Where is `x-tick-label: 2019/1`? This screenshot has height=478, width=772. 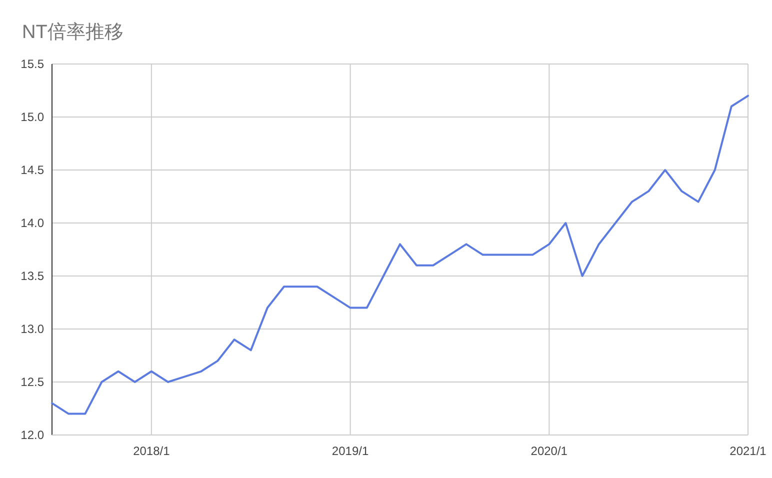
x-tick-label: 2019/1 is located at coordinates (350, 451).